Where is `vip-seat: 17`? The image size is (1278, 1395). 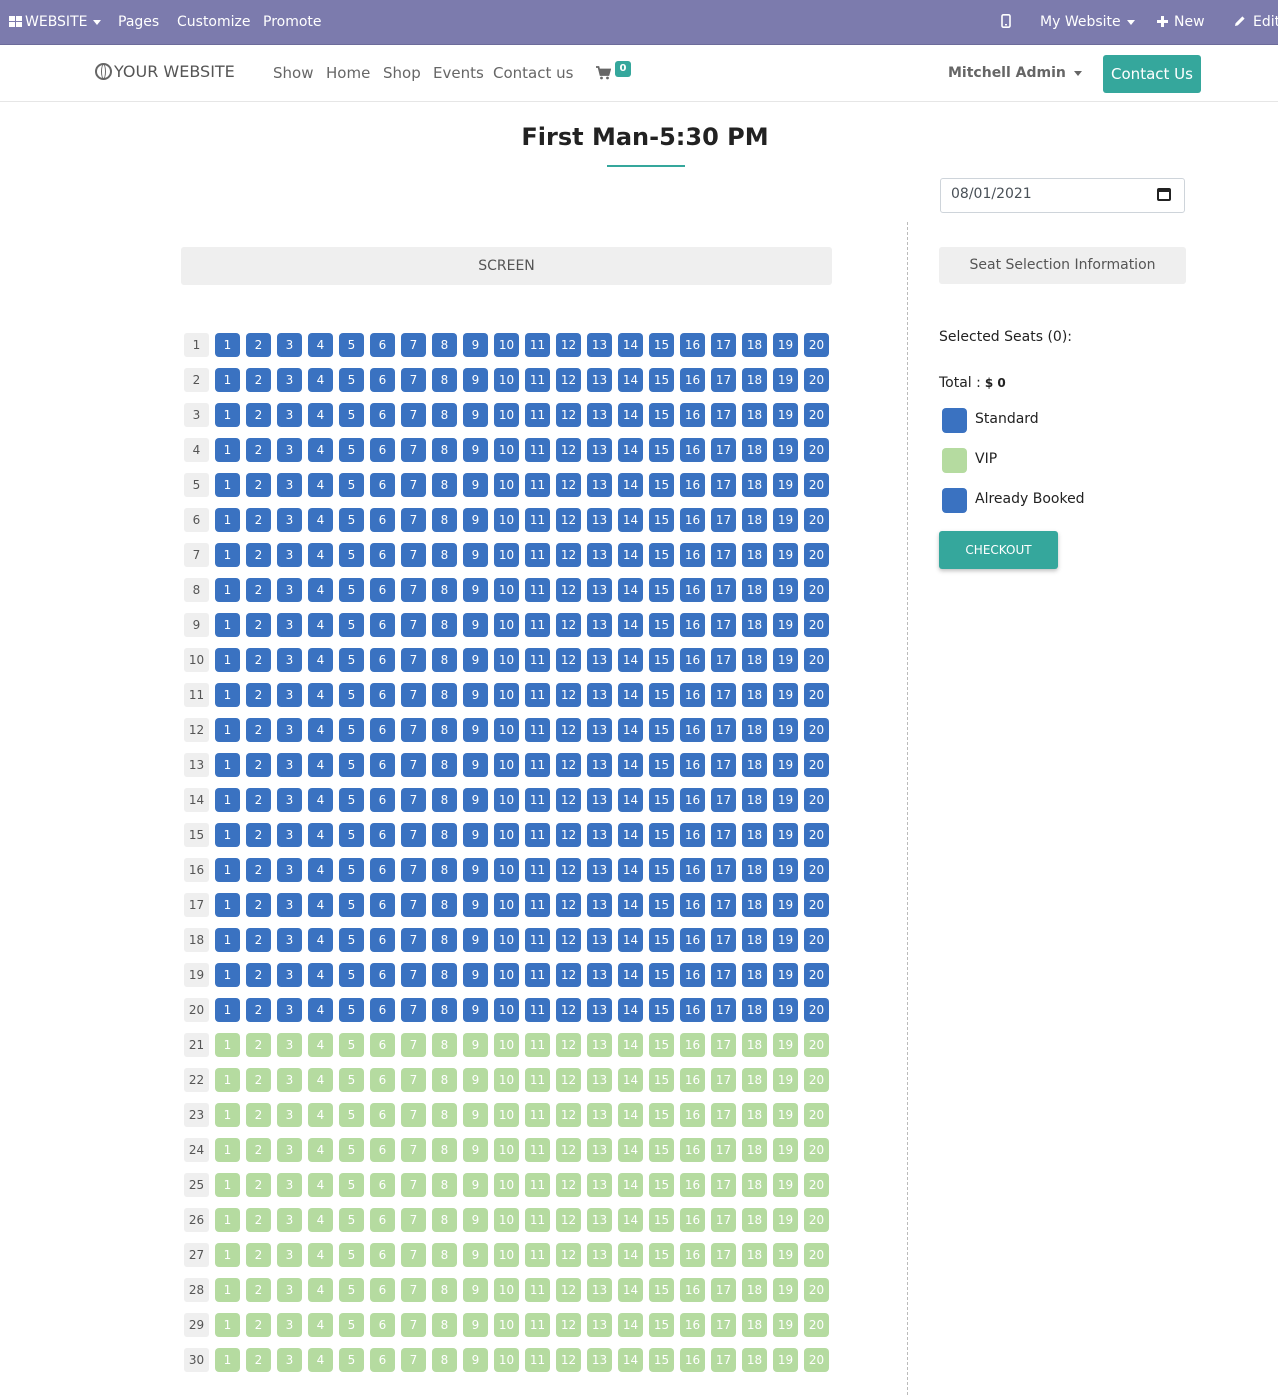
vip-seat: 17 is located at coordinates (723, 1220).